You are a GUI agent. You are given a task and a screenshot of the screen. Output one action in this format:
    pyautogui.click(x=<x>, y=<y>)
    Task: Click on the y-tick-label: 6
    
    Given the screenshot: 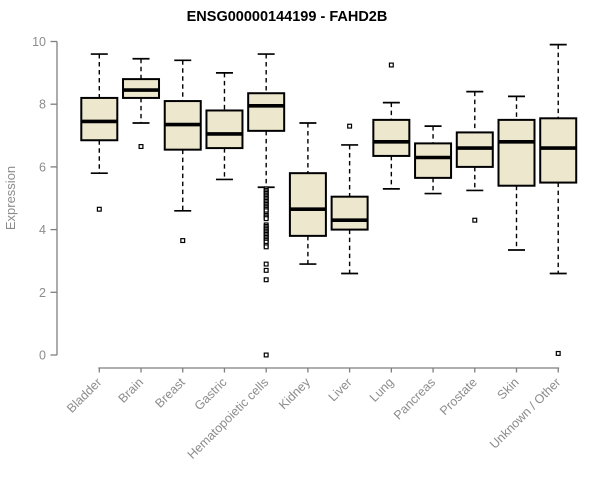 What is the action you would take?
    pyautogui.click(x=42, y=167)
    